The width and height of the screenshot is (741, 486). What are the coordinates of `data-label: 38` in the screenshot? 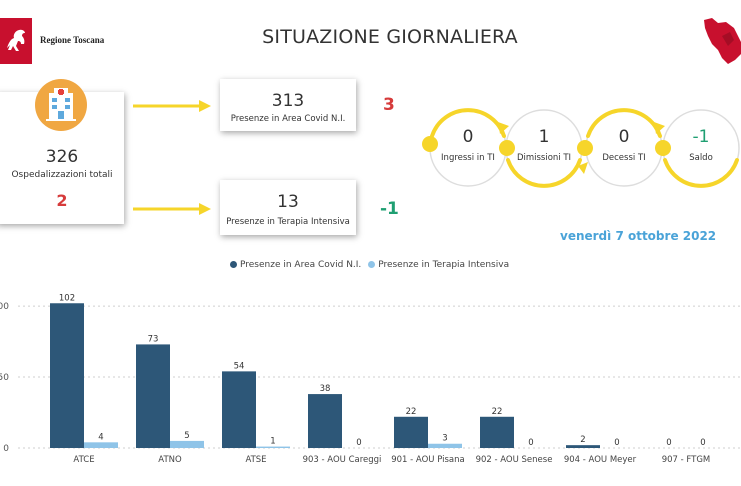 It's located at (325, 389).